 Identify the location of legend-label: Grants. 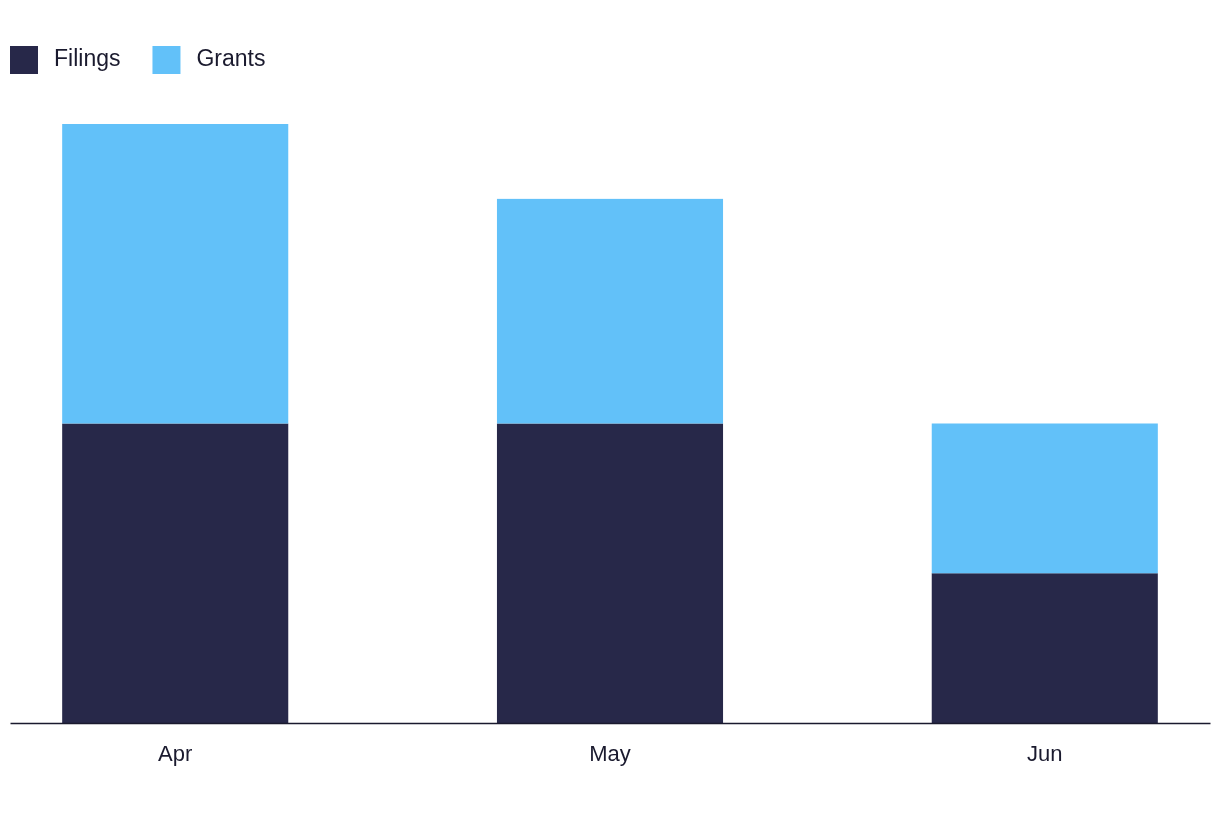
(231, 58).